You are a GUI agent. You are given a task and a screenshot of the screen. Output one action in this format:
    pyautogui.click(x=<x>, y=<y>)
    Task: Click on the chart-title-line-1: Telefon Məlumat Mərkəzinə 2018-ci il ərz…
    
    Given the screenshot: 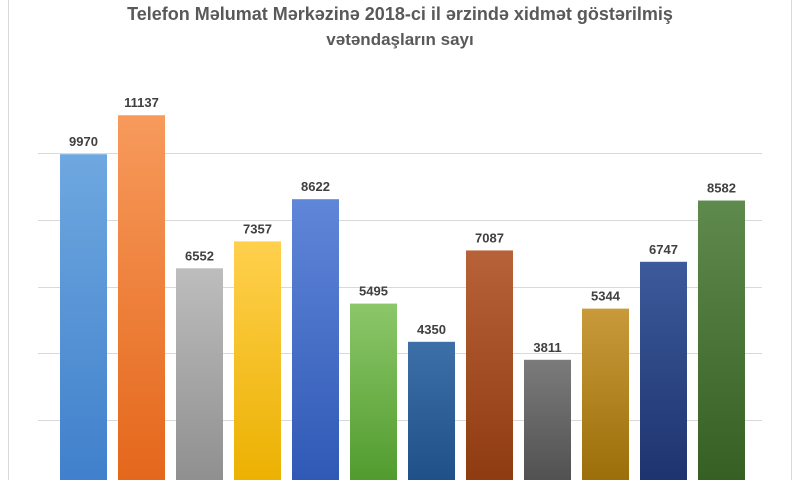 What is the action you would take?
    pyautogui.click(x=400, y=14)
    